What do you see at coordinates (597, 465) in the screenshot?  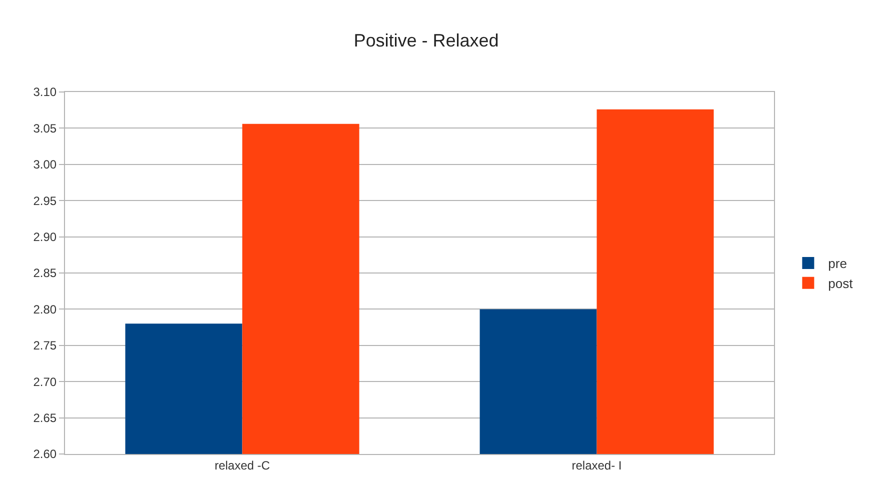 I see `x-tick-label: relaxed- I` at bounding box center [597, 465].